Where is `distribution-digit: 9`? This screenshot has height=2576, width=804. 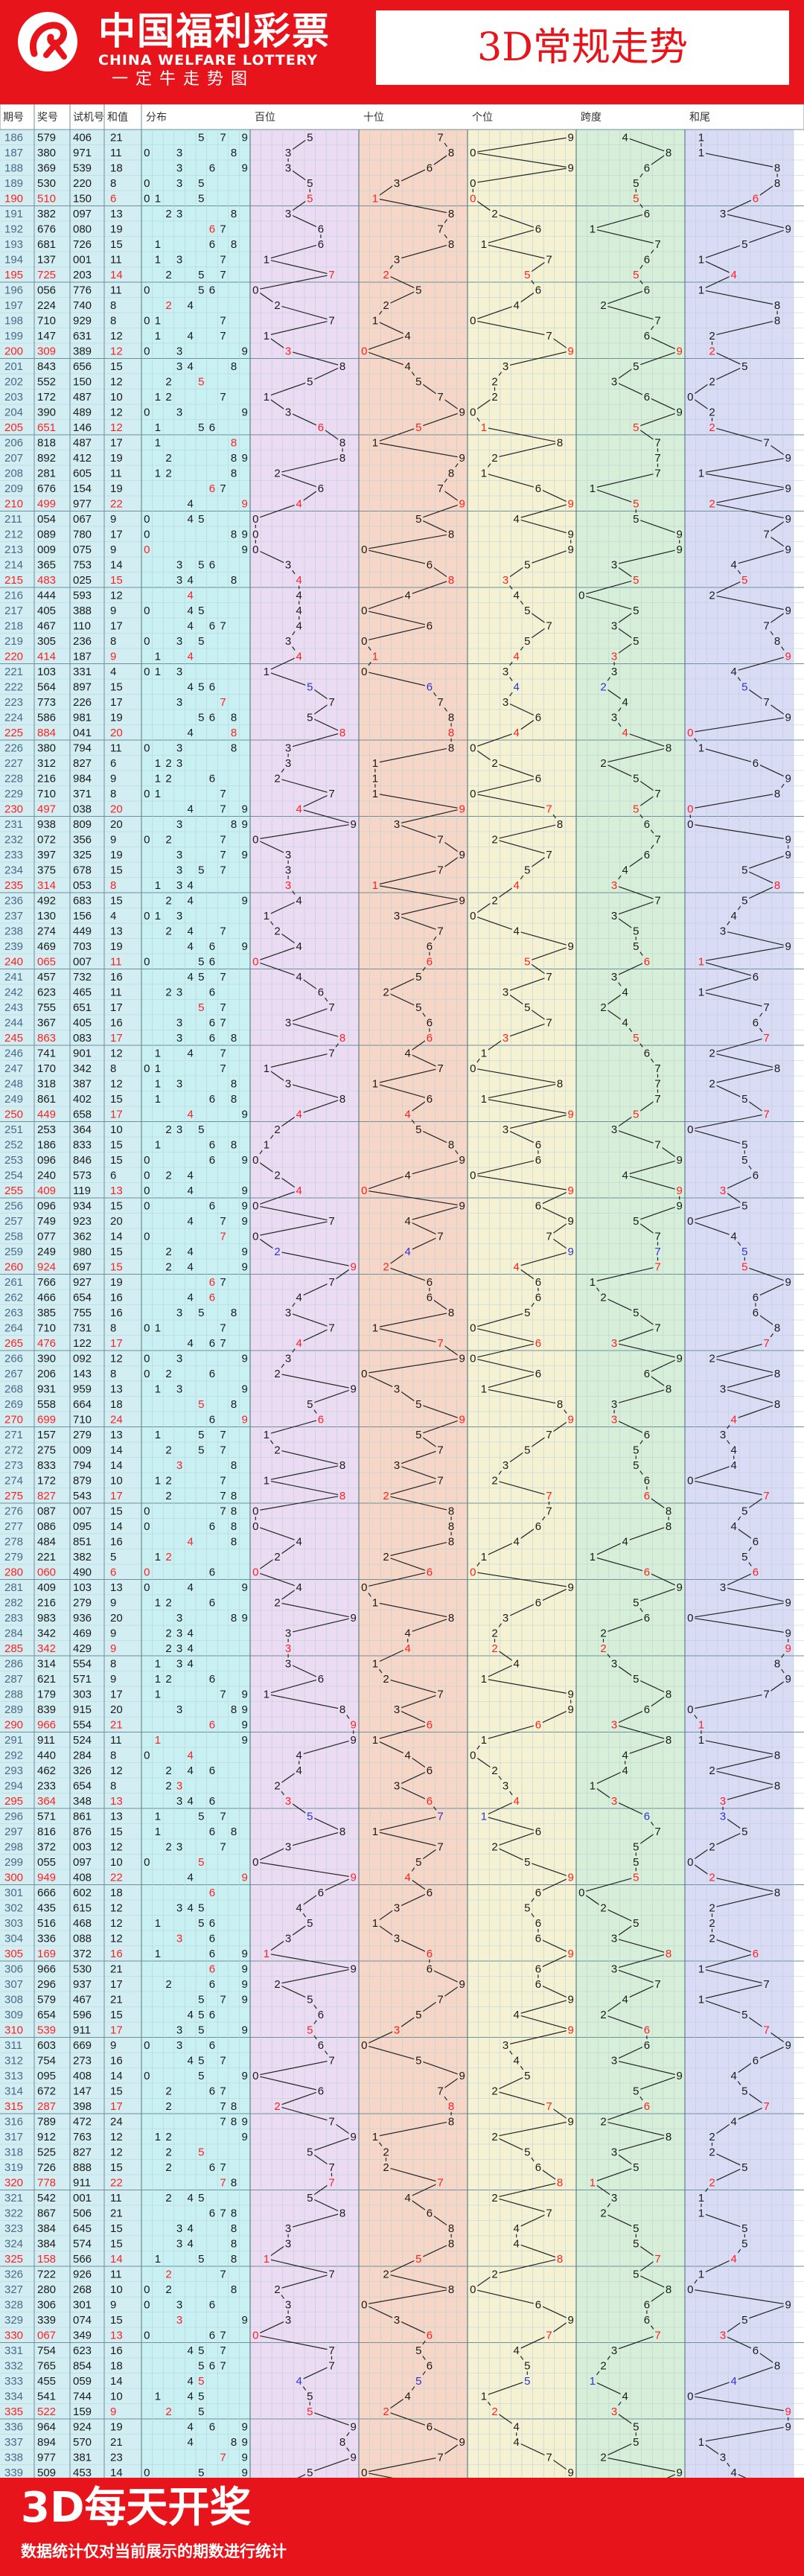
distribution-digit: 9 is located at coordinates (245, 2320).